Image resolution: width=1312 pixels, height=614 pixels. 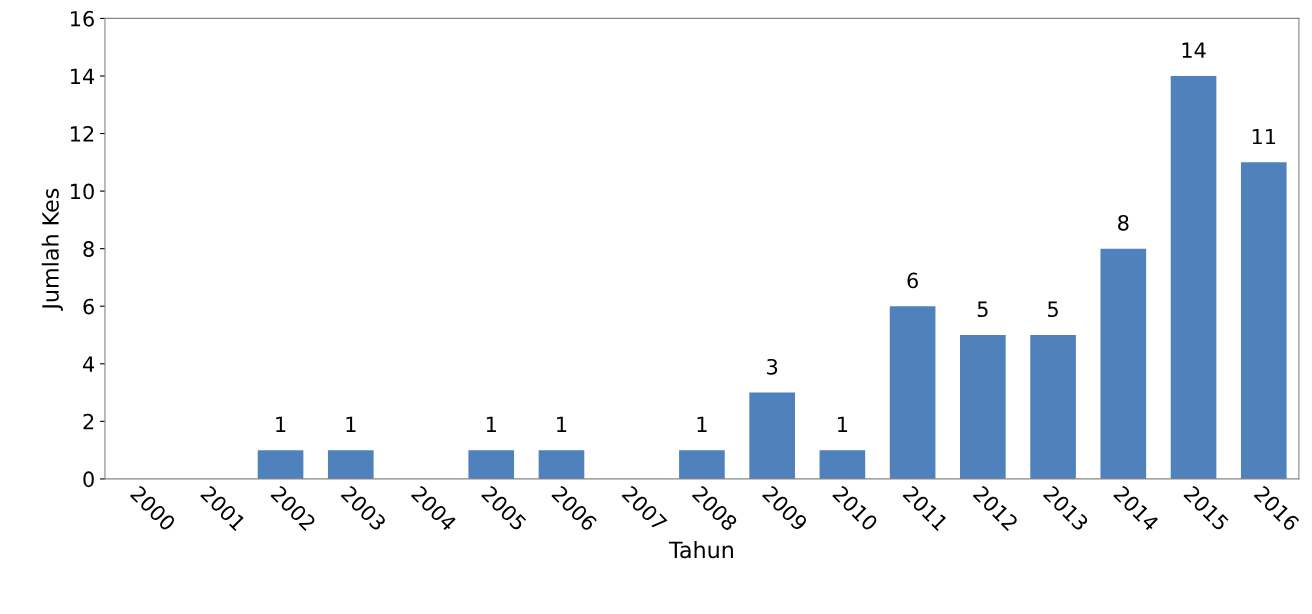 What do you see at coordinates (82, 134) in the screenshot?
I see `y-tick-label: 12` at bounding box center [82, 134].